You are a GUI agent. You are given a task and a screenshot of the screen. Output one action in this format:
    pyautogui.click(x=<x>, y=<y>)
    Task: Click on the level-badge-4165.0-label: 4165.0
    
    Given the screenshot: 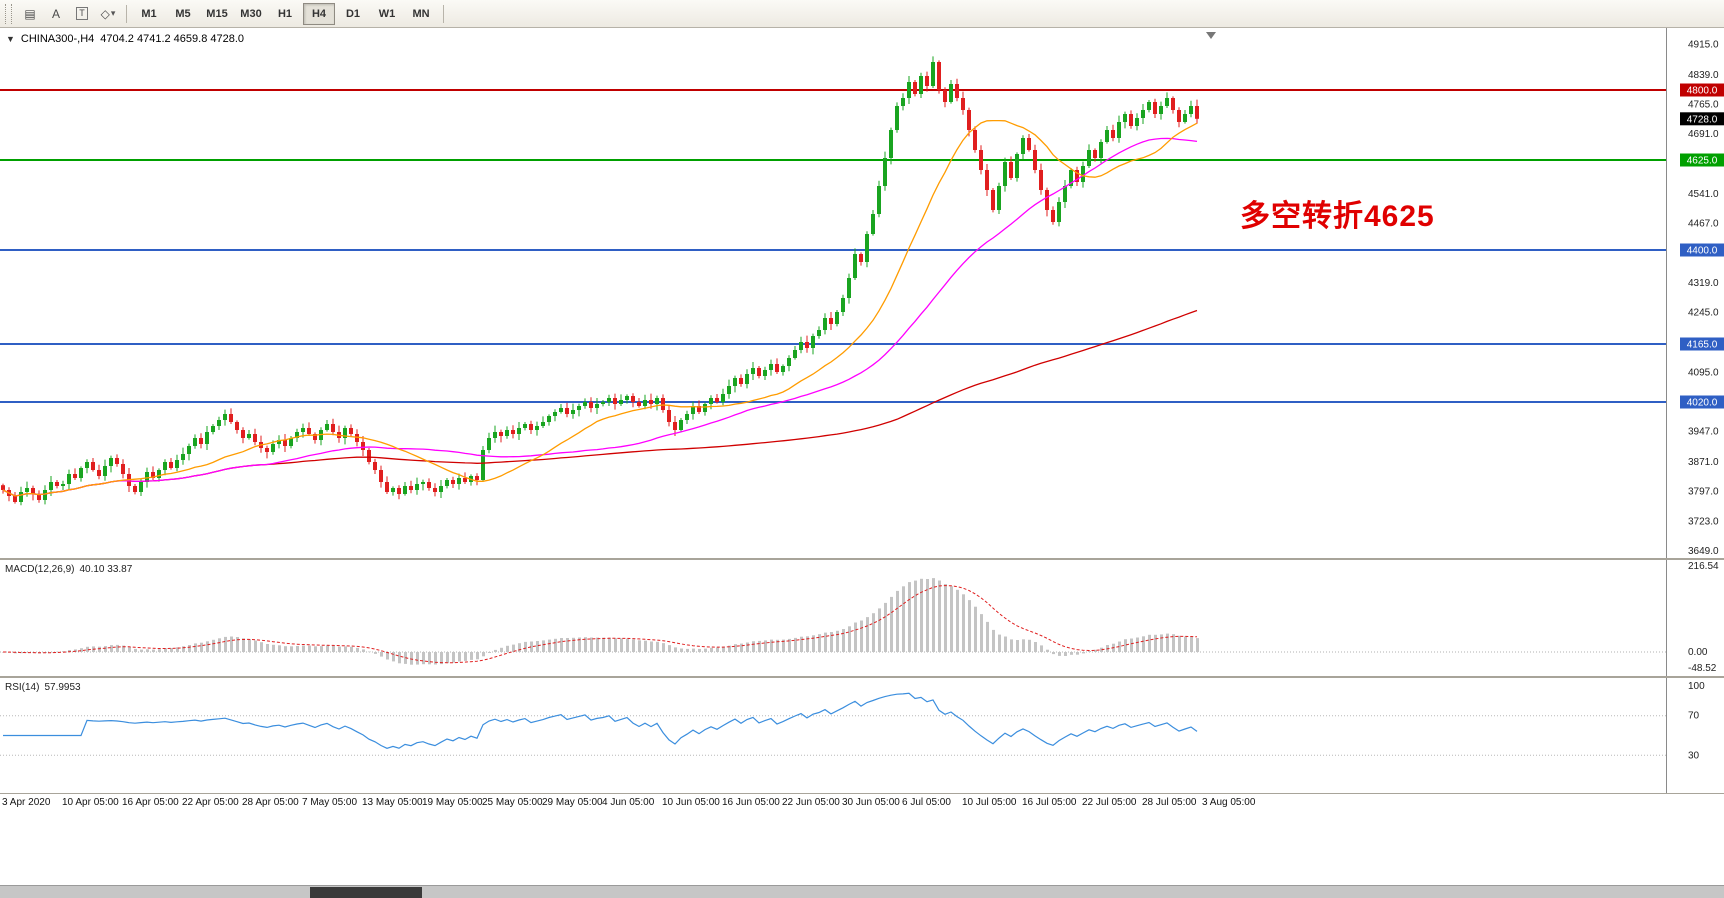 What is the action you would take?
    pyautogui.click(x=1702, y=345)
    